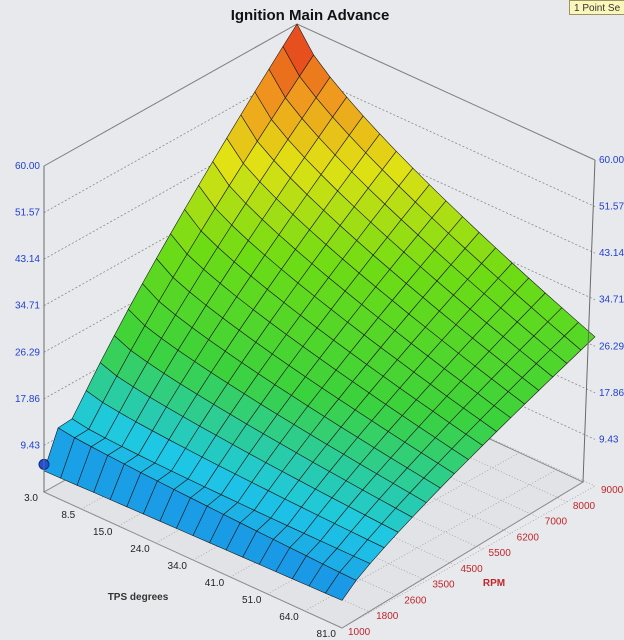 Image resolution: width=624 pixels, height=640 pixels. I want to click on rpm-tick: 3500, so click(443, 585).